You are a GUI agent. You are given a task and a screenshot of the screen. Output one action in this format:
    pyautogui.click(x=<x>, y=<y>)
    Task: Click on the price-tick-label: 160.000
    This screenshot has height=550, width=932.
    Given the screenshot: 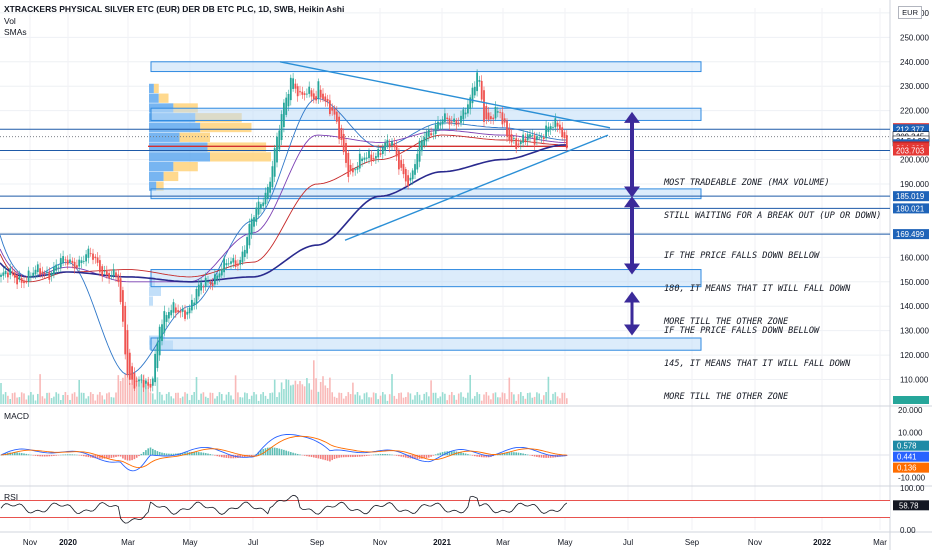 What is the action you would take?
    pyautogui.click(x=914, y=257)
    